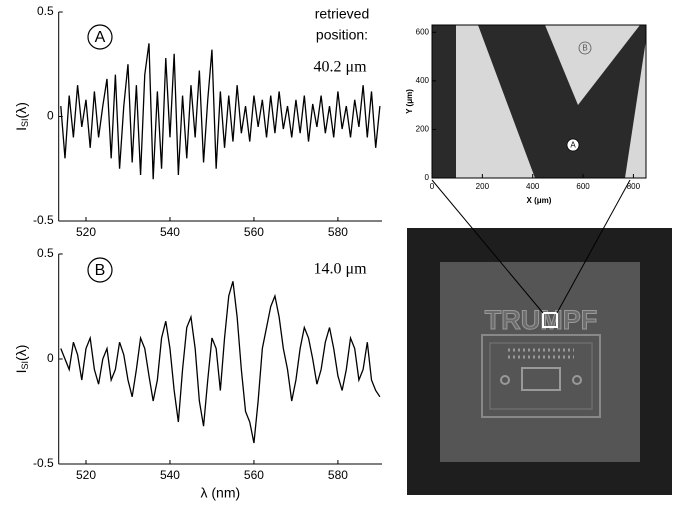 The image size is (682, 509). What do you see at coordinates (541, 320) in the screenshot?
I see `photo-logo: TRUMPF` at bounding box center [541, 320].